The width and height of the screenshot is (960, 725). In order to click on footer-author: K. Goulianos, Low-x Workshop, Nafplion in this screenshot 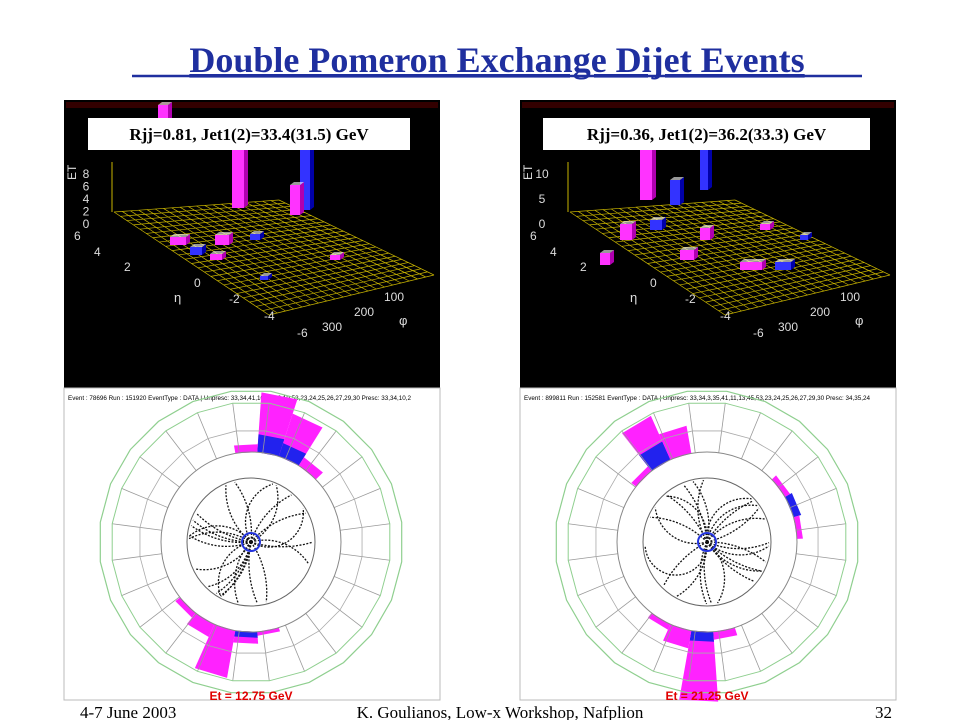, I will do `click(500, 711)`.